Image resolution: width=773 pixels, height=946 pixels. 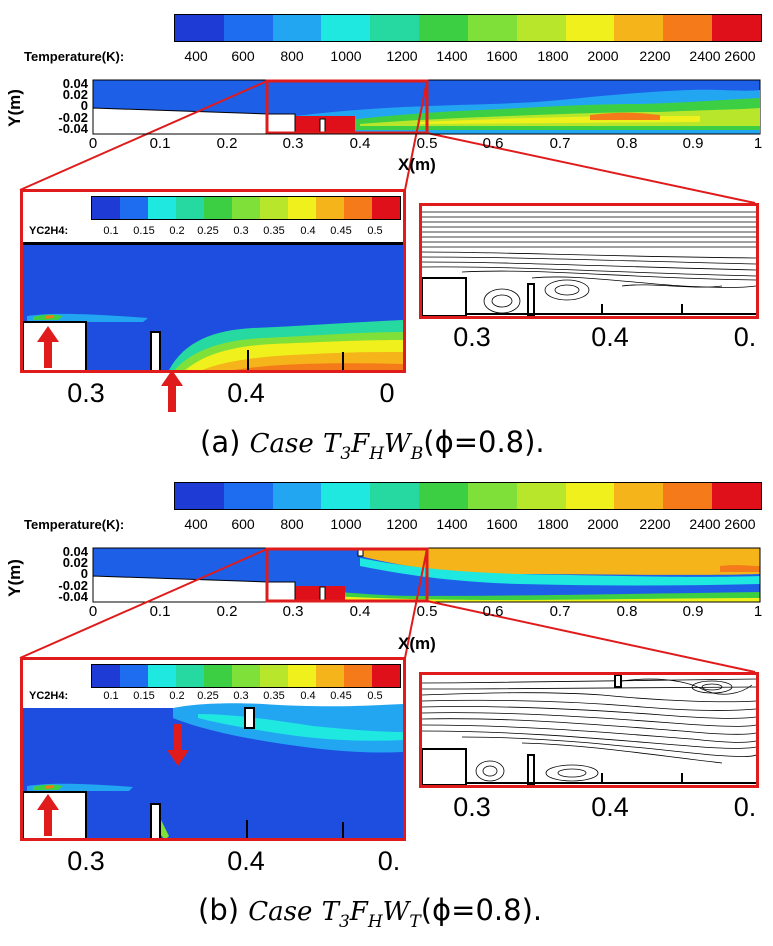 What do you see at coordinates (402, 524) in the screenshot?
I see `temperature-tick: 1200` at bounding box center [402, 524].